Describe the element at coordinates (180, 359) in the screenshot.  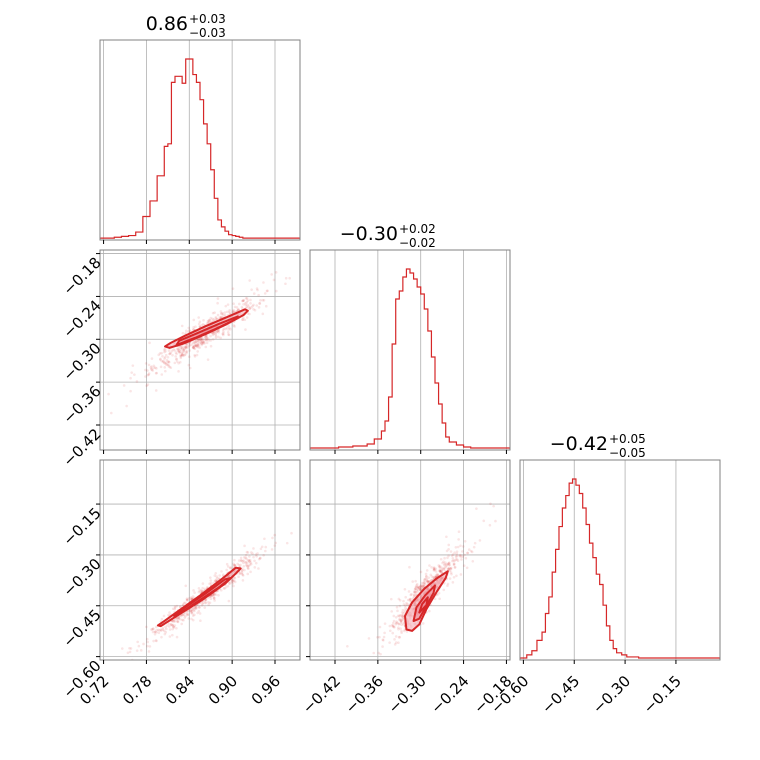
I see `panel-1-0: −0.42−0.36−0.30−0.24−0.18` at that location.